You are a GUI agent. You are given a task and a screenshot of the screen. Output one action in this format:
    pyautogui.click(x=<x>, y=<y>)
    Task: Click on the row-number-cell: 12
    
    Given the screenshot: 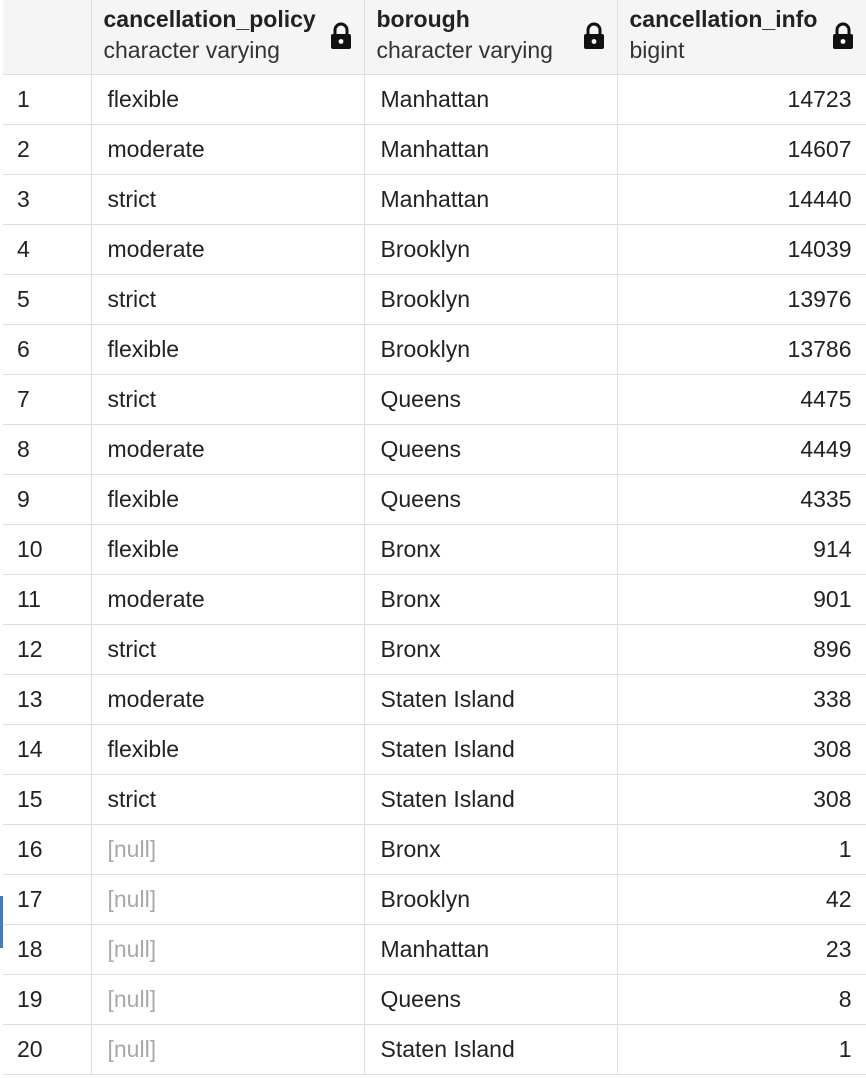 What is the action you would take?
    pyautogui.click(x=47, y=649)
    